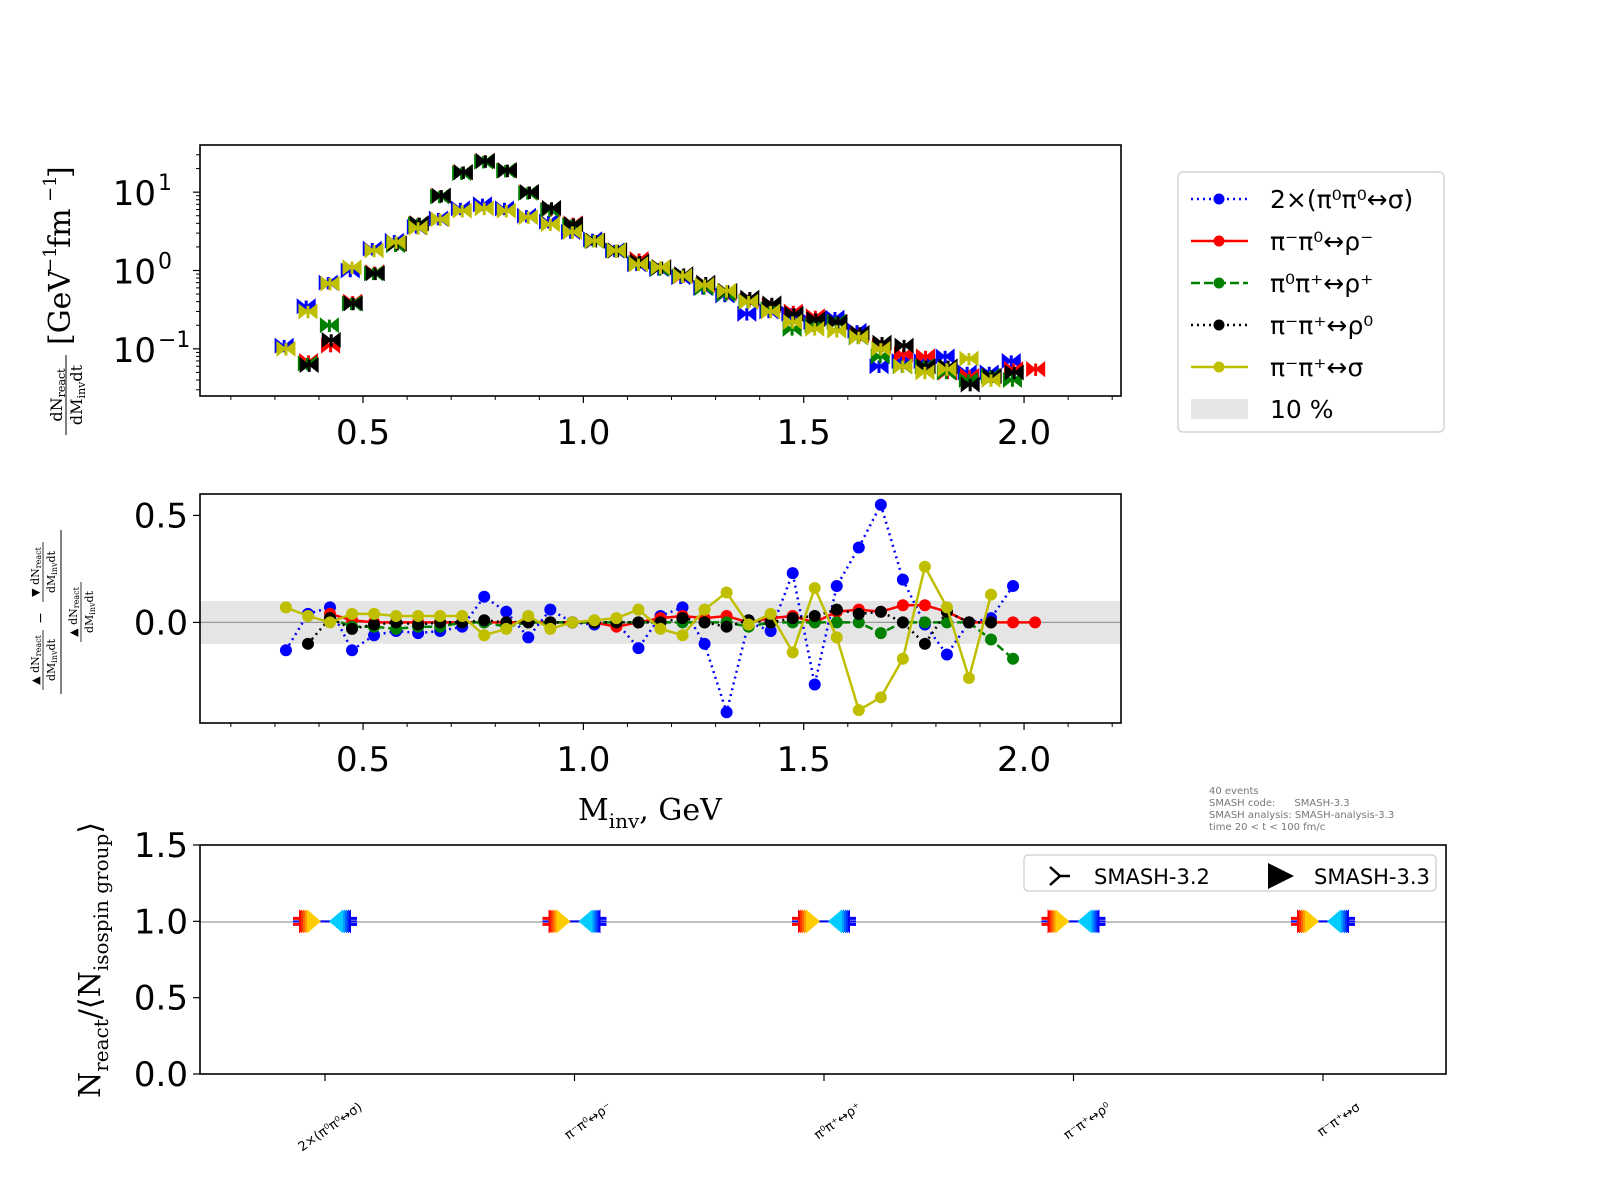  Describe the element at coordinates (1316, 367) in the screenshot. I see `legend-label: π⁻π⁺↔σ` at that location.